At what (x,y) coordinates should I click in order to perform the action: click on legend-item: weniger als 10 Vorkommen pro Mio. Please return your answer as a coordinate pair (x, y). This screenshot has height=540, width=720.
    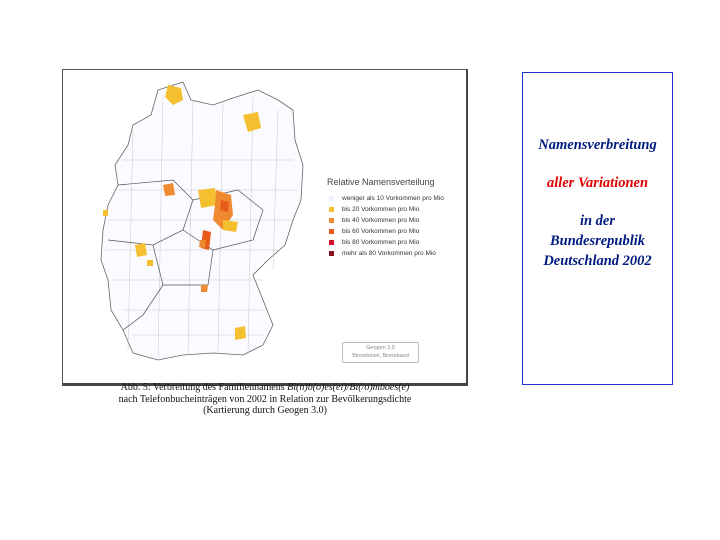
    Looking at the image, I should click on (385, 198).